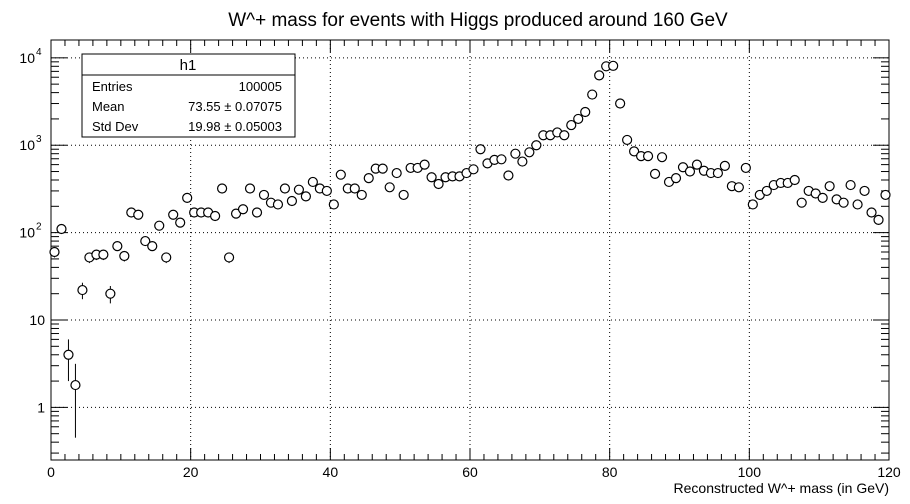  What do you see at coordinates (750, 472) in the screenshot?
I see `x-tick-label: 100` at bounding box center [750, 472].